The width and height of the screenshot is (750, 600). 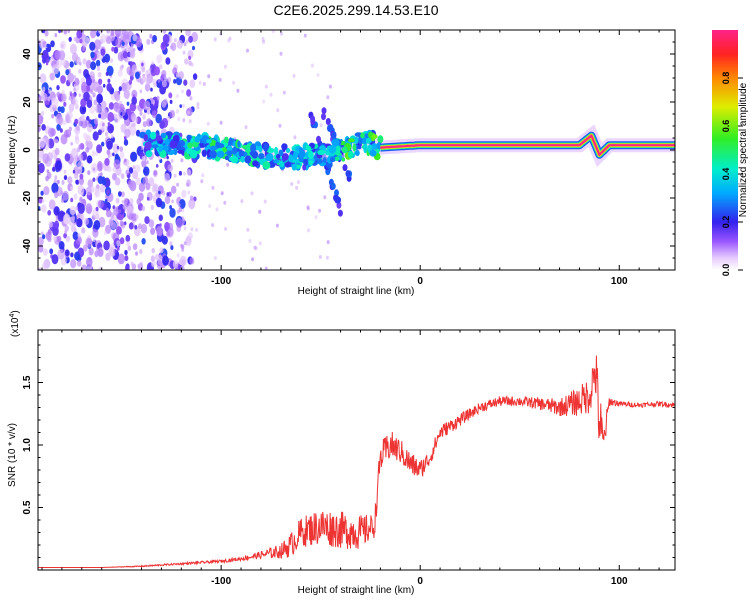 I want to click on colorbar-tick-label: 0.0, so click(x=726, y=270).